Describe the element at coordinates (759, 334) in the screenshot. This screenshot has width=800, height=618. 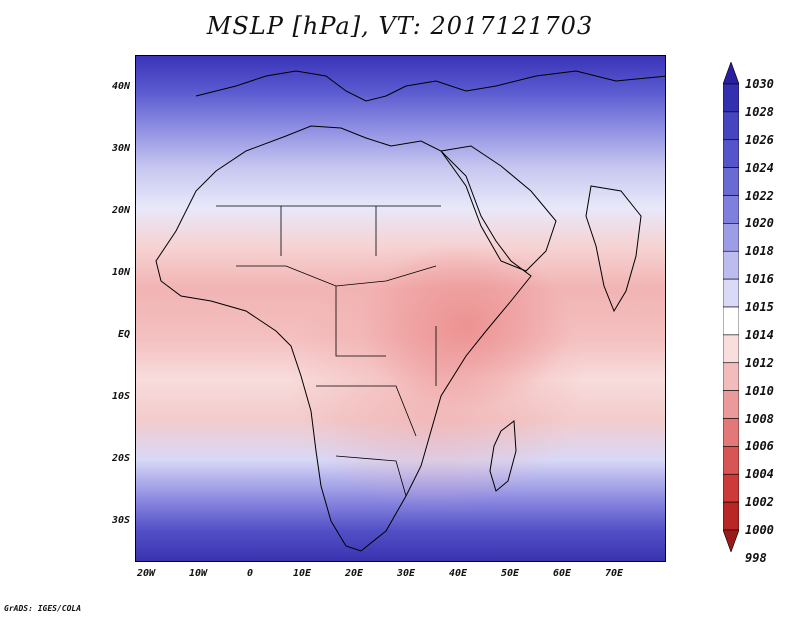
I see `colorbar-label: 1014` at that location.